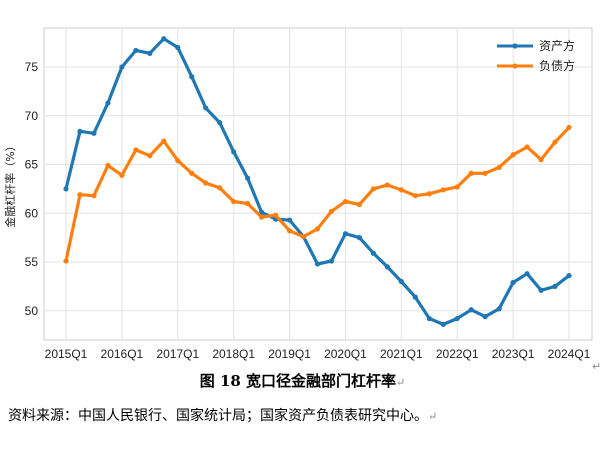 This screenshot has height=456, width=605. Describe the element at coordinates (557, 45) in the screenshot. I see `legend-label: 资产方` at that location.